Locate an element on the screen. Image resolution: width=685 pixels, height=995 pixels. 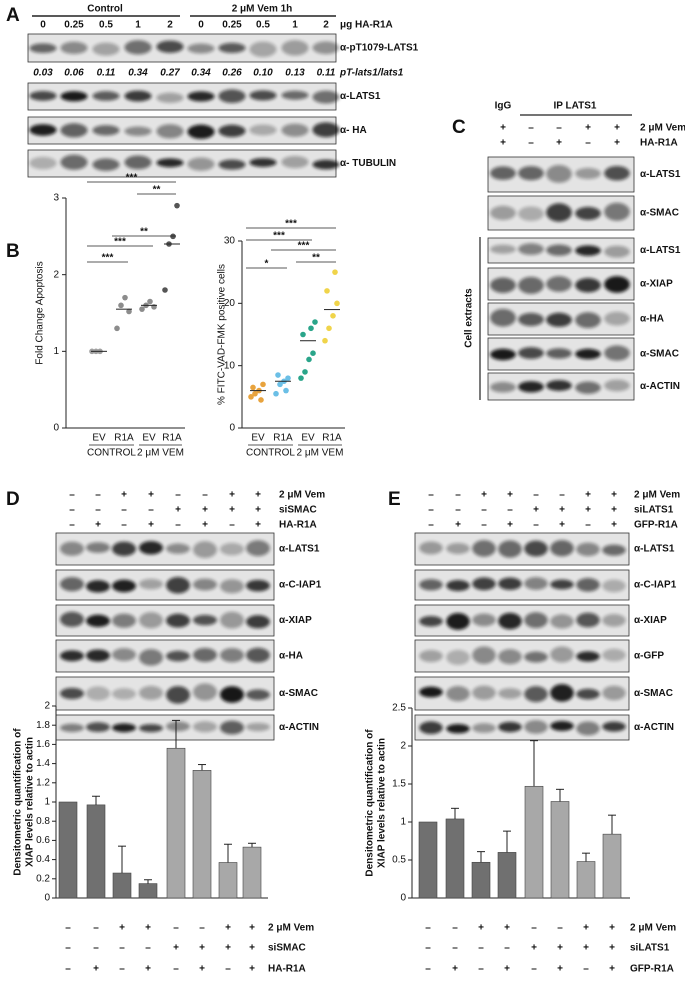
condition-label: 2 μM Vem is located at coordinates (662, 128).